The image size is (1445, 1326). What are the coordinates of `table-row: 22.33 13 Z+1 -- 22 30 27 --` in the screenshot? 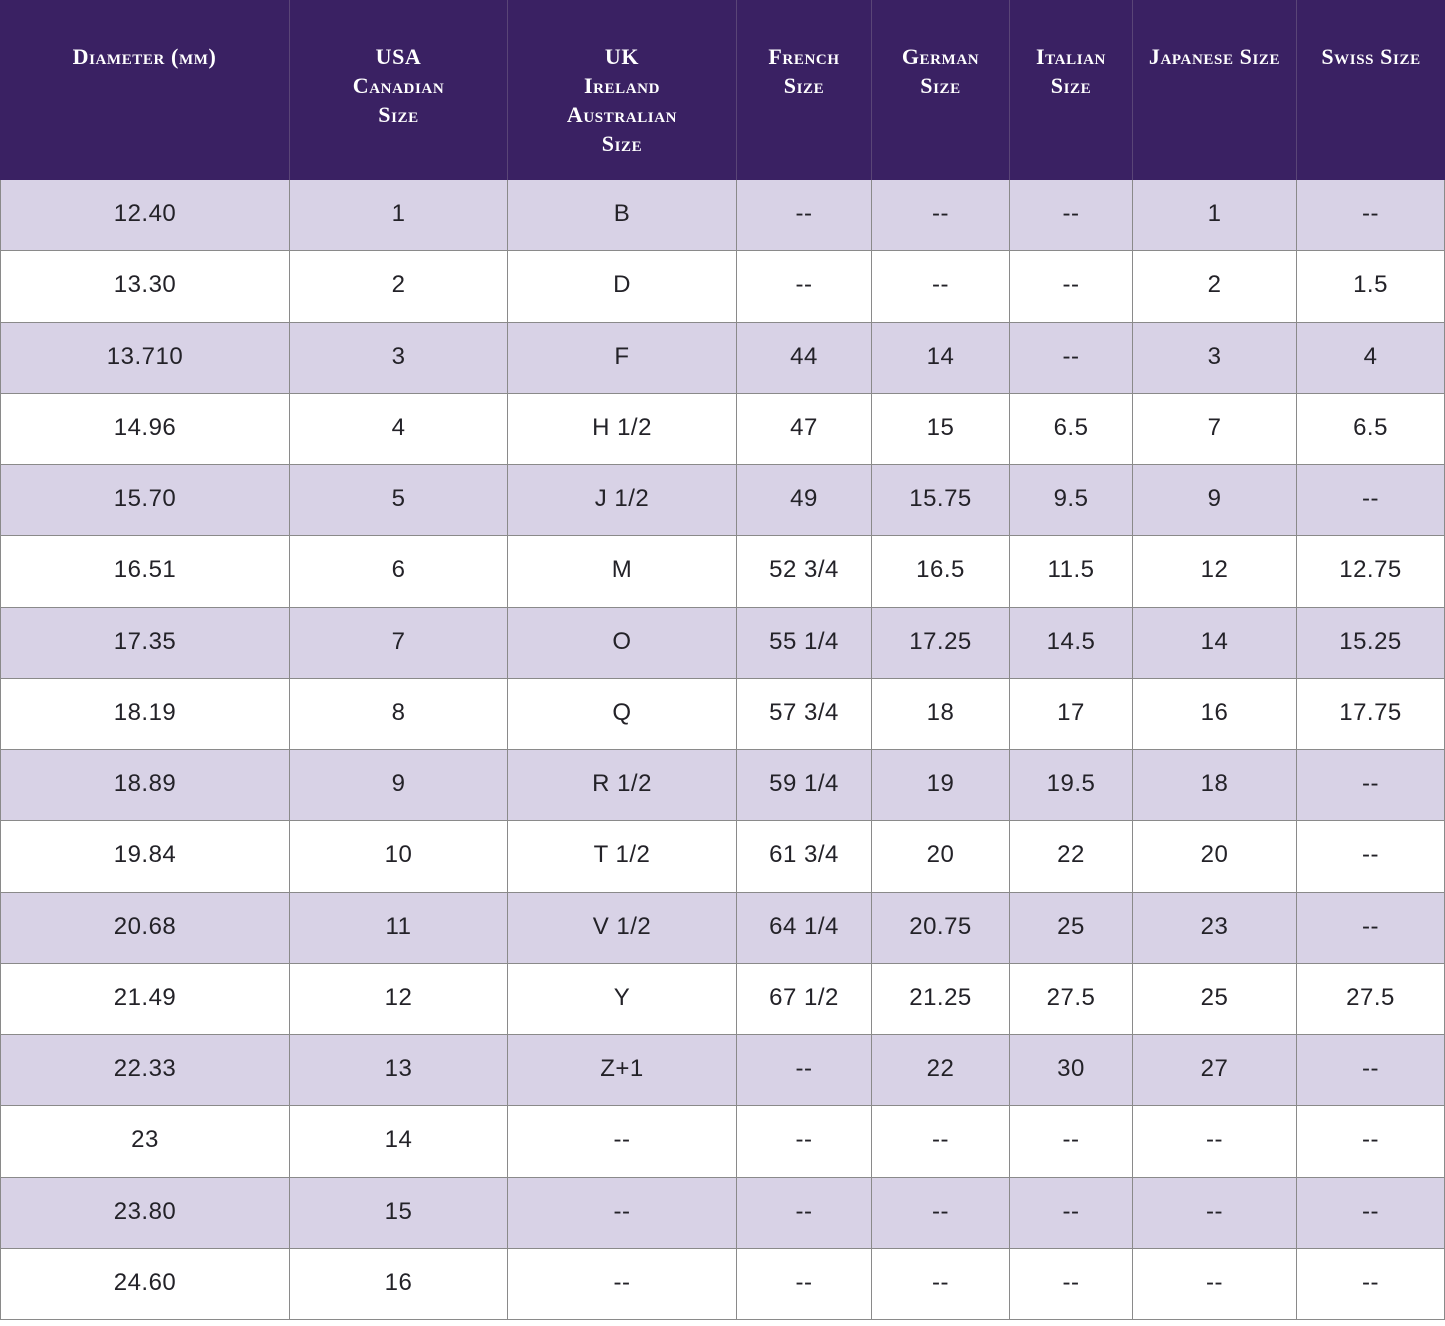 It's located at (722, 1071).